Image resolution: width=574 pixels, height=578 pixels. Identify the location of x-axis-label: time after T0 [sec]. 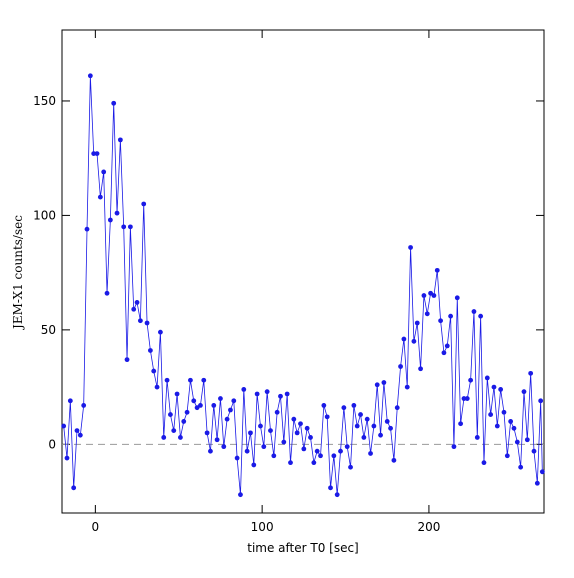
(303, 548).